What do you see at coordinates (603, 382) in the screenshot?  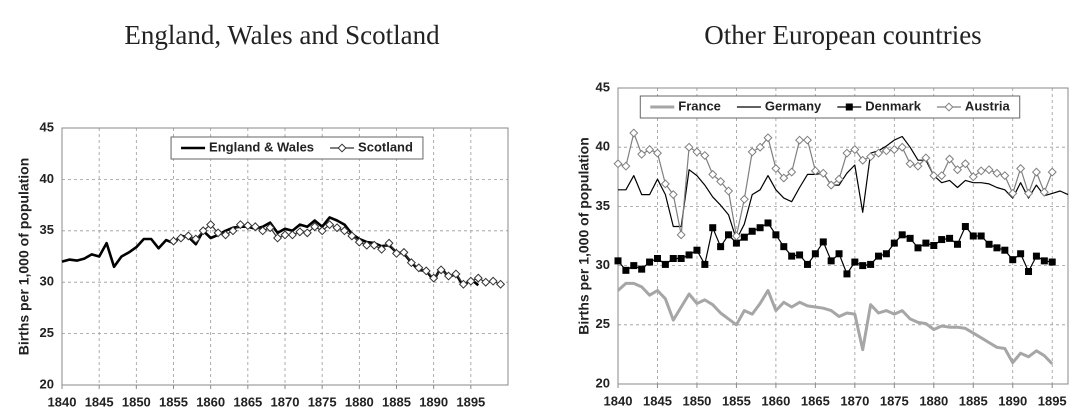 I see `y-tick-label: 20` at bounding box center [603, 382].